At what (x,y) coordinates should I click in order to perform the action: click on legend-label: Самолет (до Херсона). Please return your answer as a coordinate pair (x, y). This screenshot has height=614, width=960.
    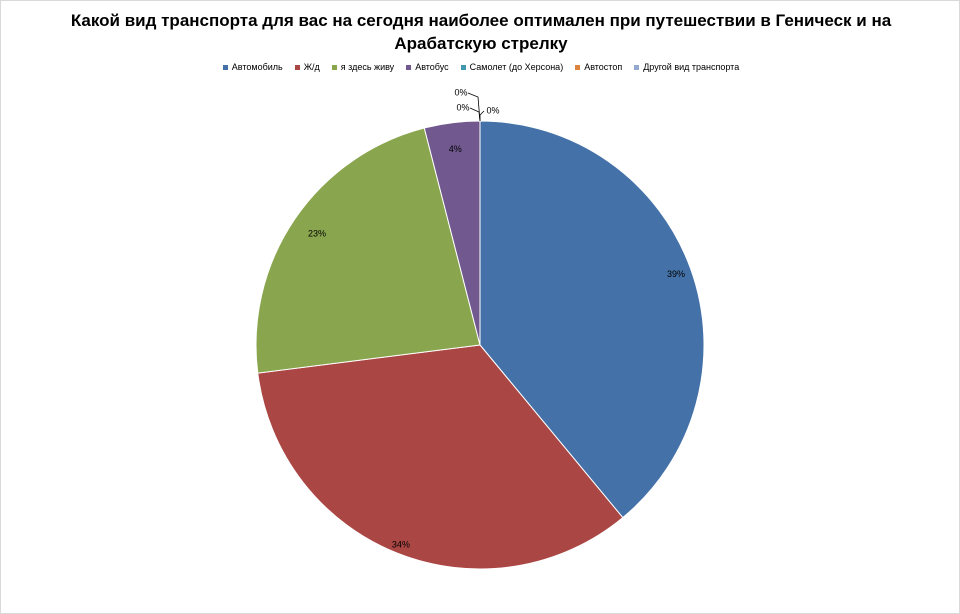
    Looking at the image, I should click on (516, 67).